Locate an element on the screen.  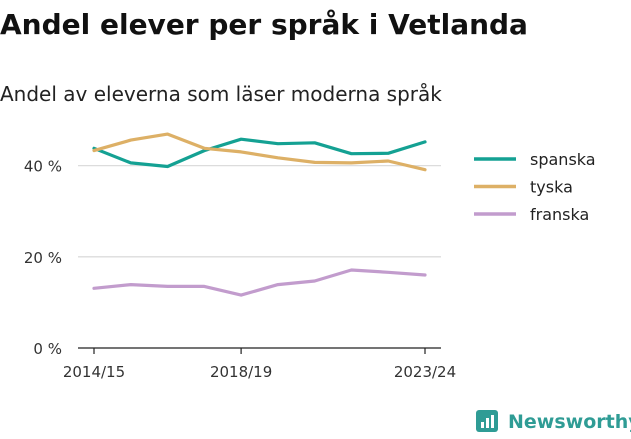
grid-lines is located at coordinates (259, 211).